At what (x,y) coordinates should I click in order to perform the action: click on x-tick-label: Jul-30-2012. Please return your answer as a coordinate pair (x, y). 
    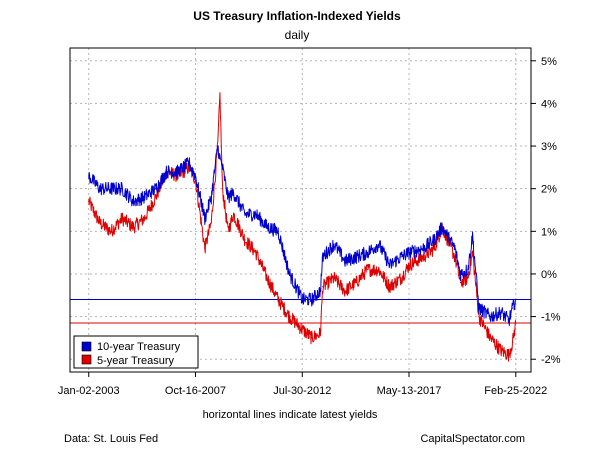
    Looking at the image, I should click on (302, 391).